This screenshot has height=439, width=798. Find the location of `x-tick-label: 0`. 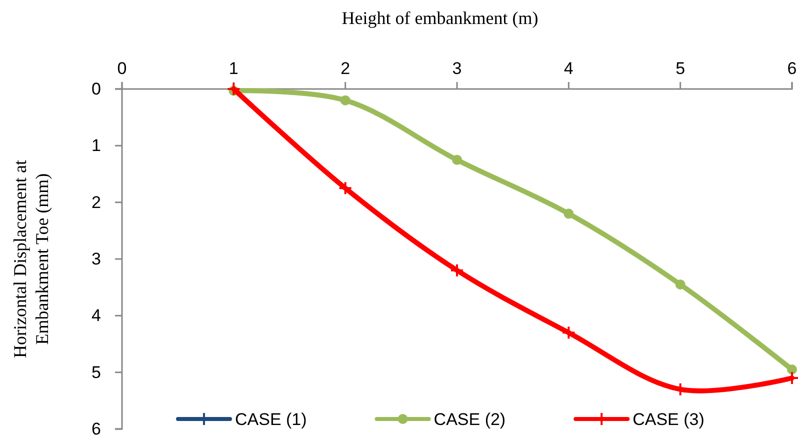

x-tick-label: 0 is located at coordinates (122, 68).